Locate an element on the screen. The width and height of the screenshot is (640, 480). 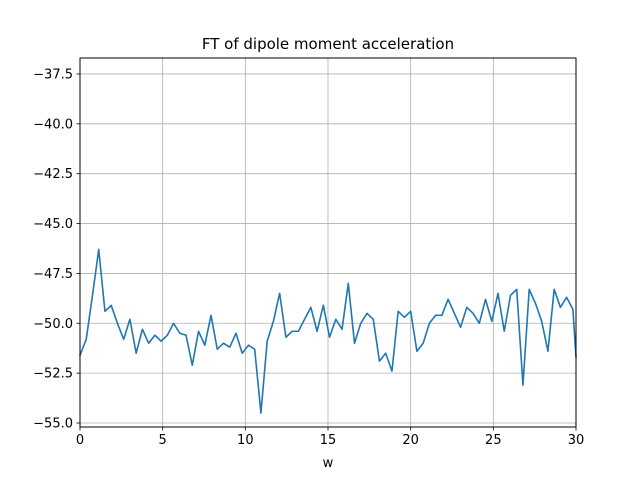
x-axis-label: w is located at coordinates (328, 463).